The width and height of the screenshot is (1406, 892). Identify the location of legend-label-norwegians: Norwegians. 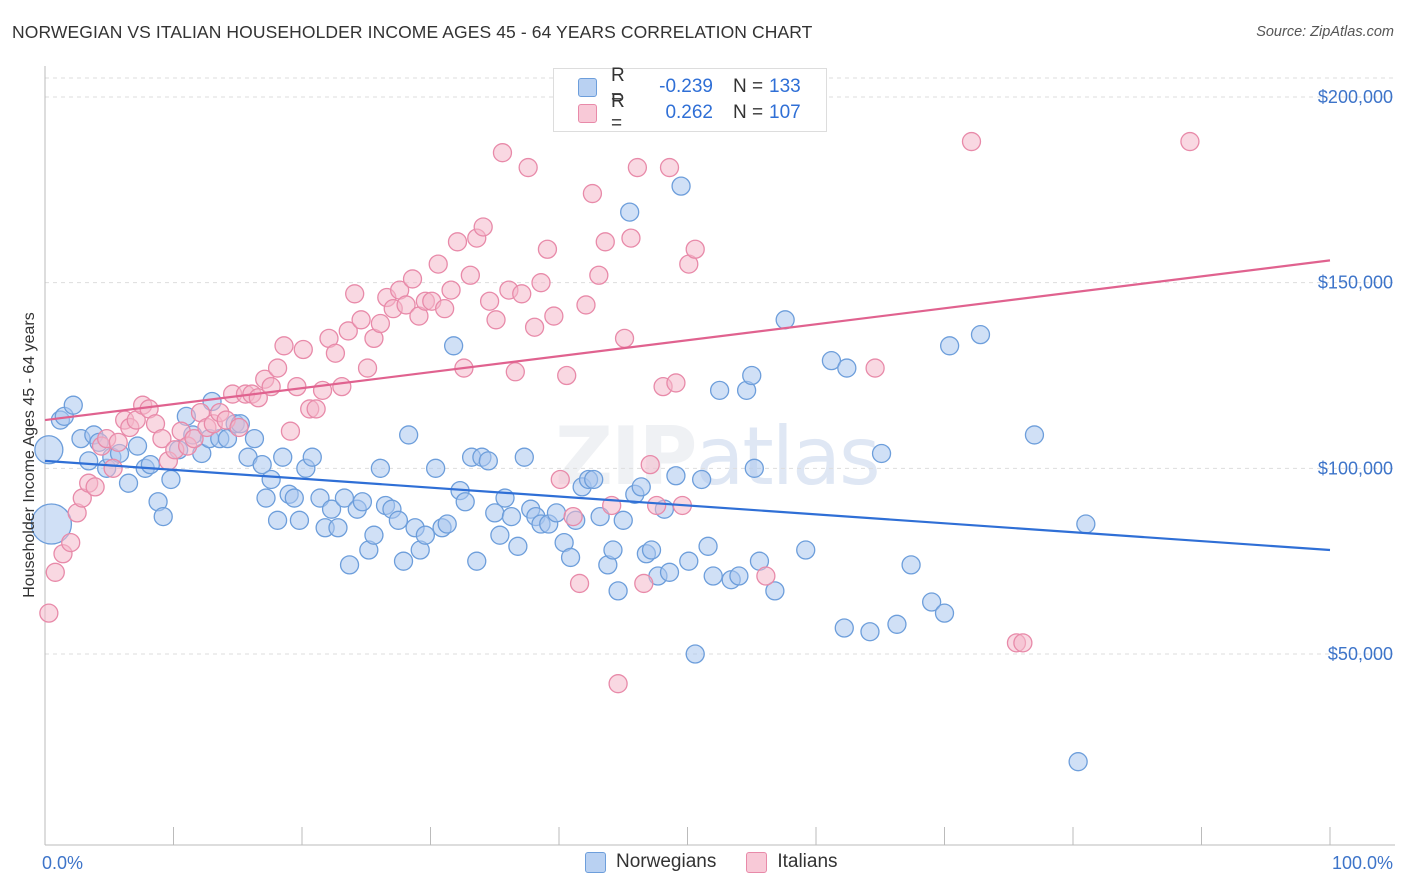
(666, 861).